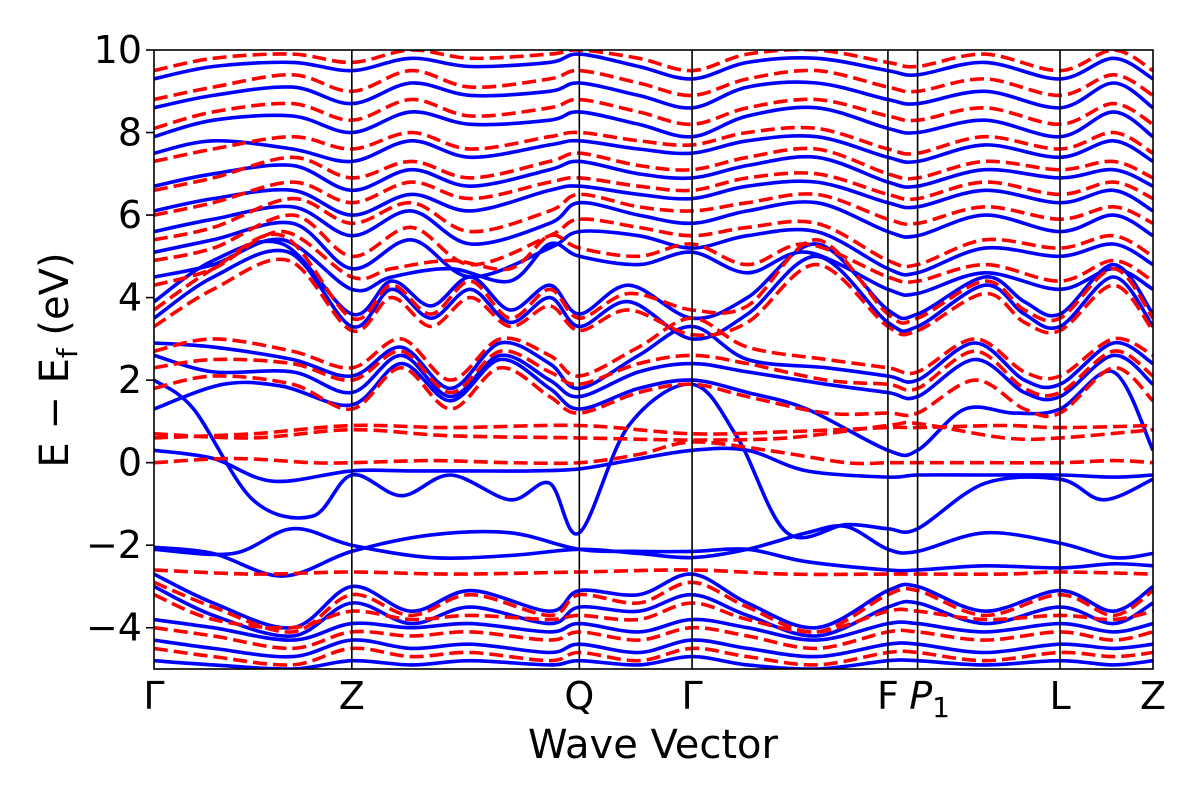  I want to click on y-tick-label-6: 8, so click(130, 133).